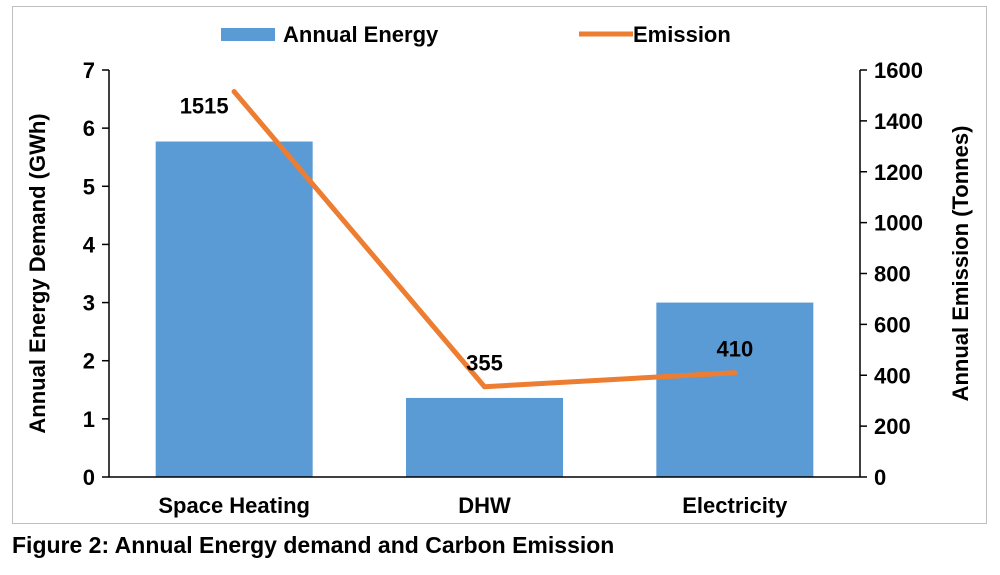  Describe the element at coordinates (204, 106) in the screenshot. I see `emission-data-label: 1515` at that location.